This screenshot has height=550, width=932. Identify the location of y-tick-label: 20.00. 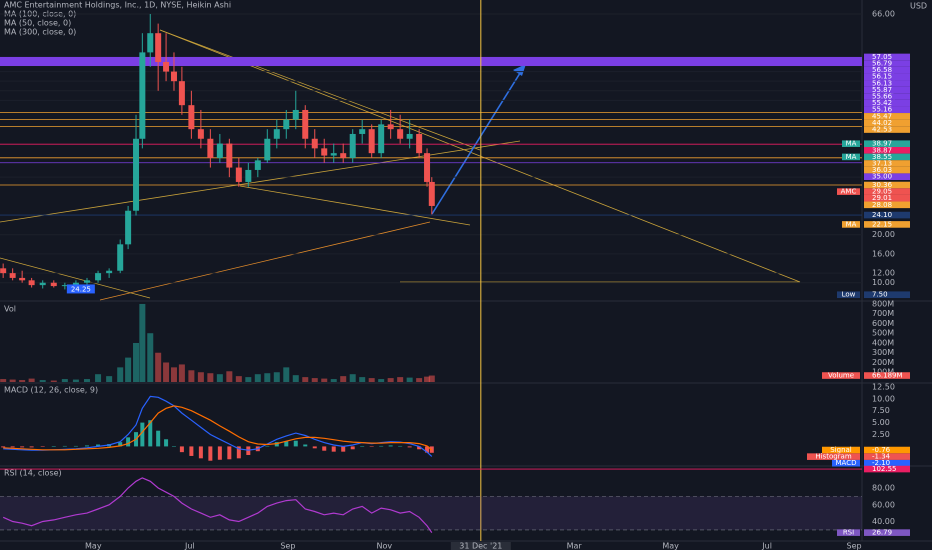
(883, 234).